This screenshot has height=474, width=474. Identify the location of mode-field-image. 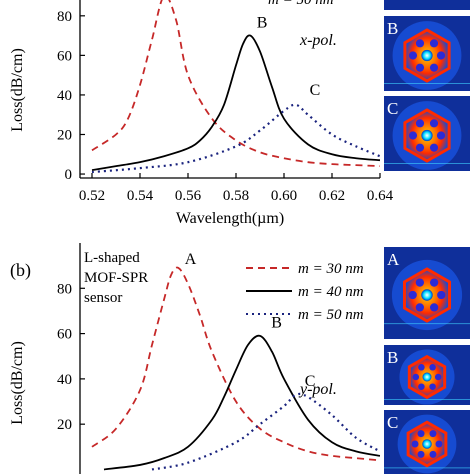
(427, 5).